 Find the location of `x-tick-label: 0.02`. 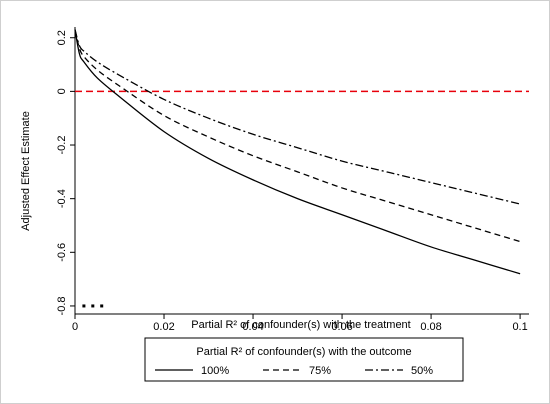

x-tick-label: 0.02 is located at coordinates (163, 327).